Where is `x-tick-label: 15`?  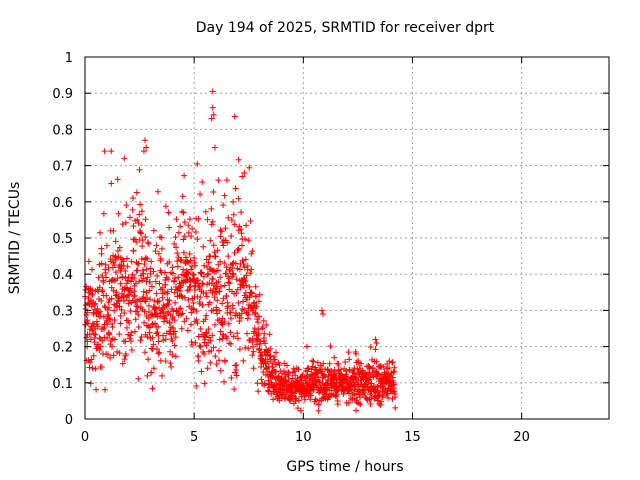
x-tick-label: 15 is located at coordinates (412, 437).